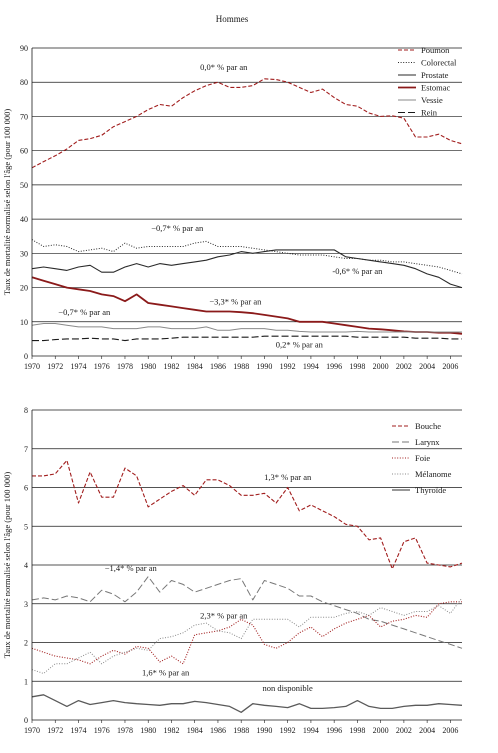 The width and height of the screenshot is (498, 753). Describe the element at coordinates (26, 565) in the screenshot. I see `y-tick-label: 4` at that location.